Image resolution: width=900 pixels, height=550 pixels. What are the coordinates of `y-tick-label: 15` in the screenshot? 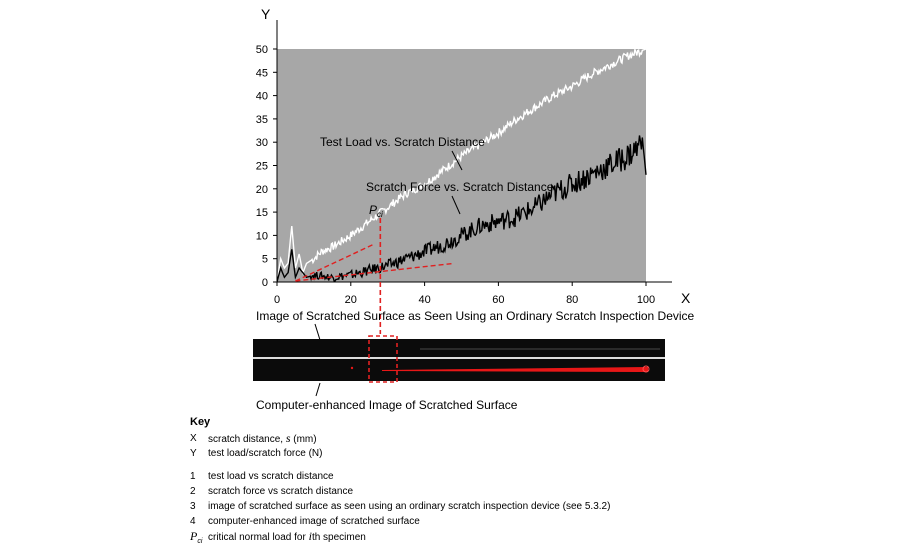 It's located at (262, 213).